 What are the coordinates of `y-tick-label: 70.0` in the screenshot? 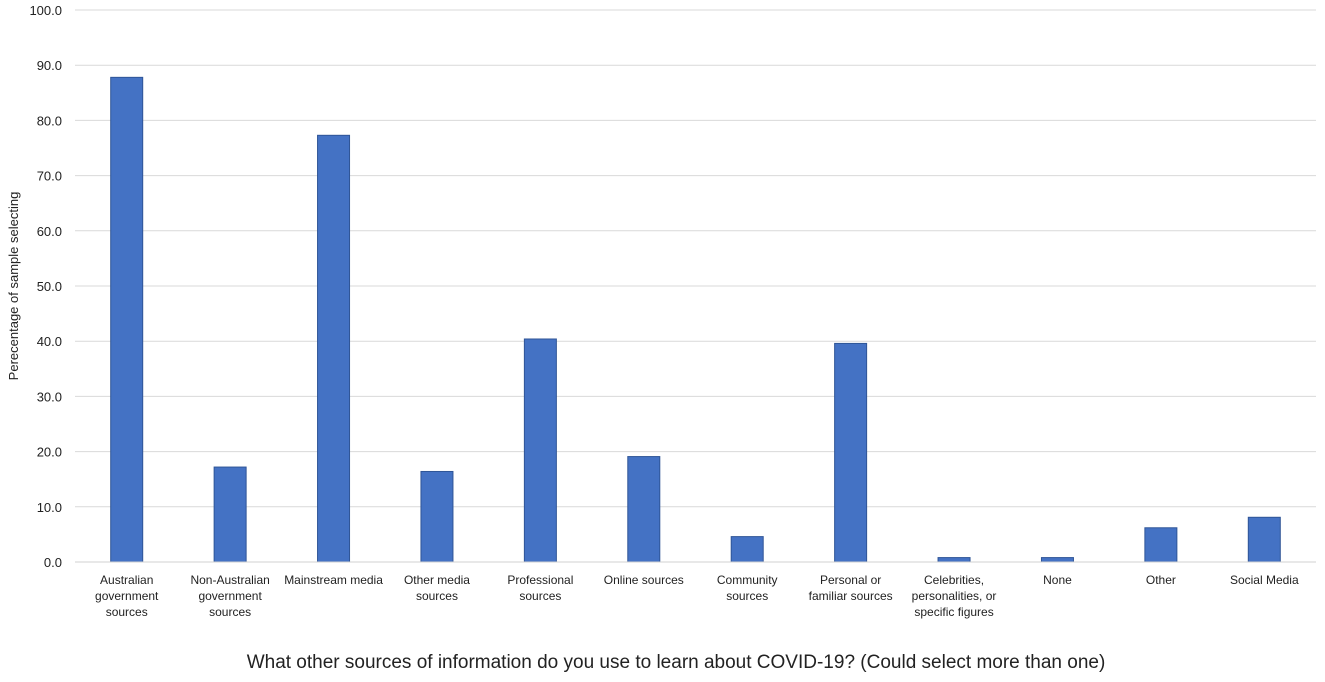 It's located at (49, 176).